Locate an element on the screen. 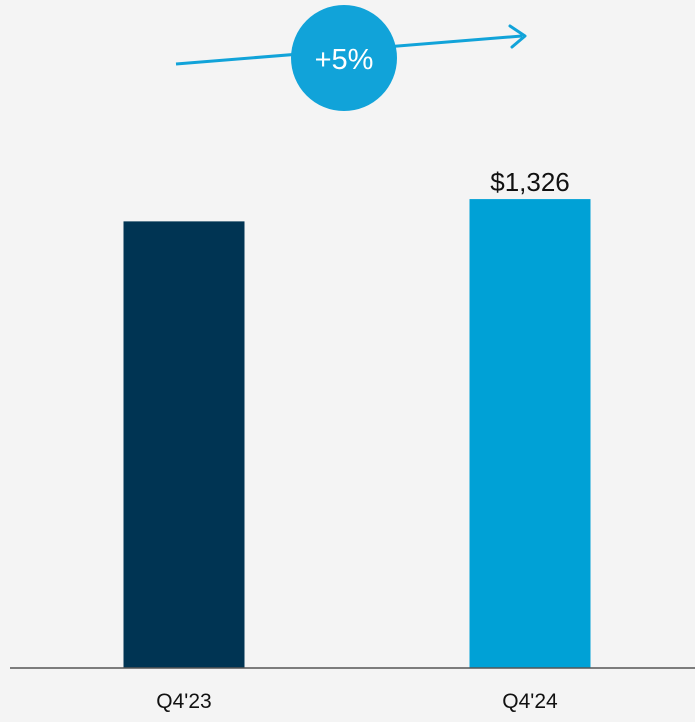  category-label-2: Q4'24 is located at coordinates (530, 701).